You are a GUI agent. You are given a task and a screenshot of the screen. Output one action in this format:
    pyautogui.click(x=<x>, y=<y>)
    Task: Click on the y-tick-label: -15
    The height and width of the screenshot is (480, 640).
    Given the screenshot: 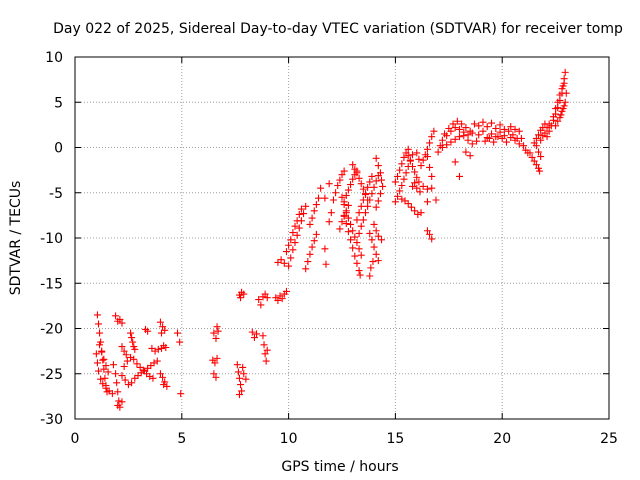 What is the action you would take?
    pyautogui.click(x=51, y=284)
    